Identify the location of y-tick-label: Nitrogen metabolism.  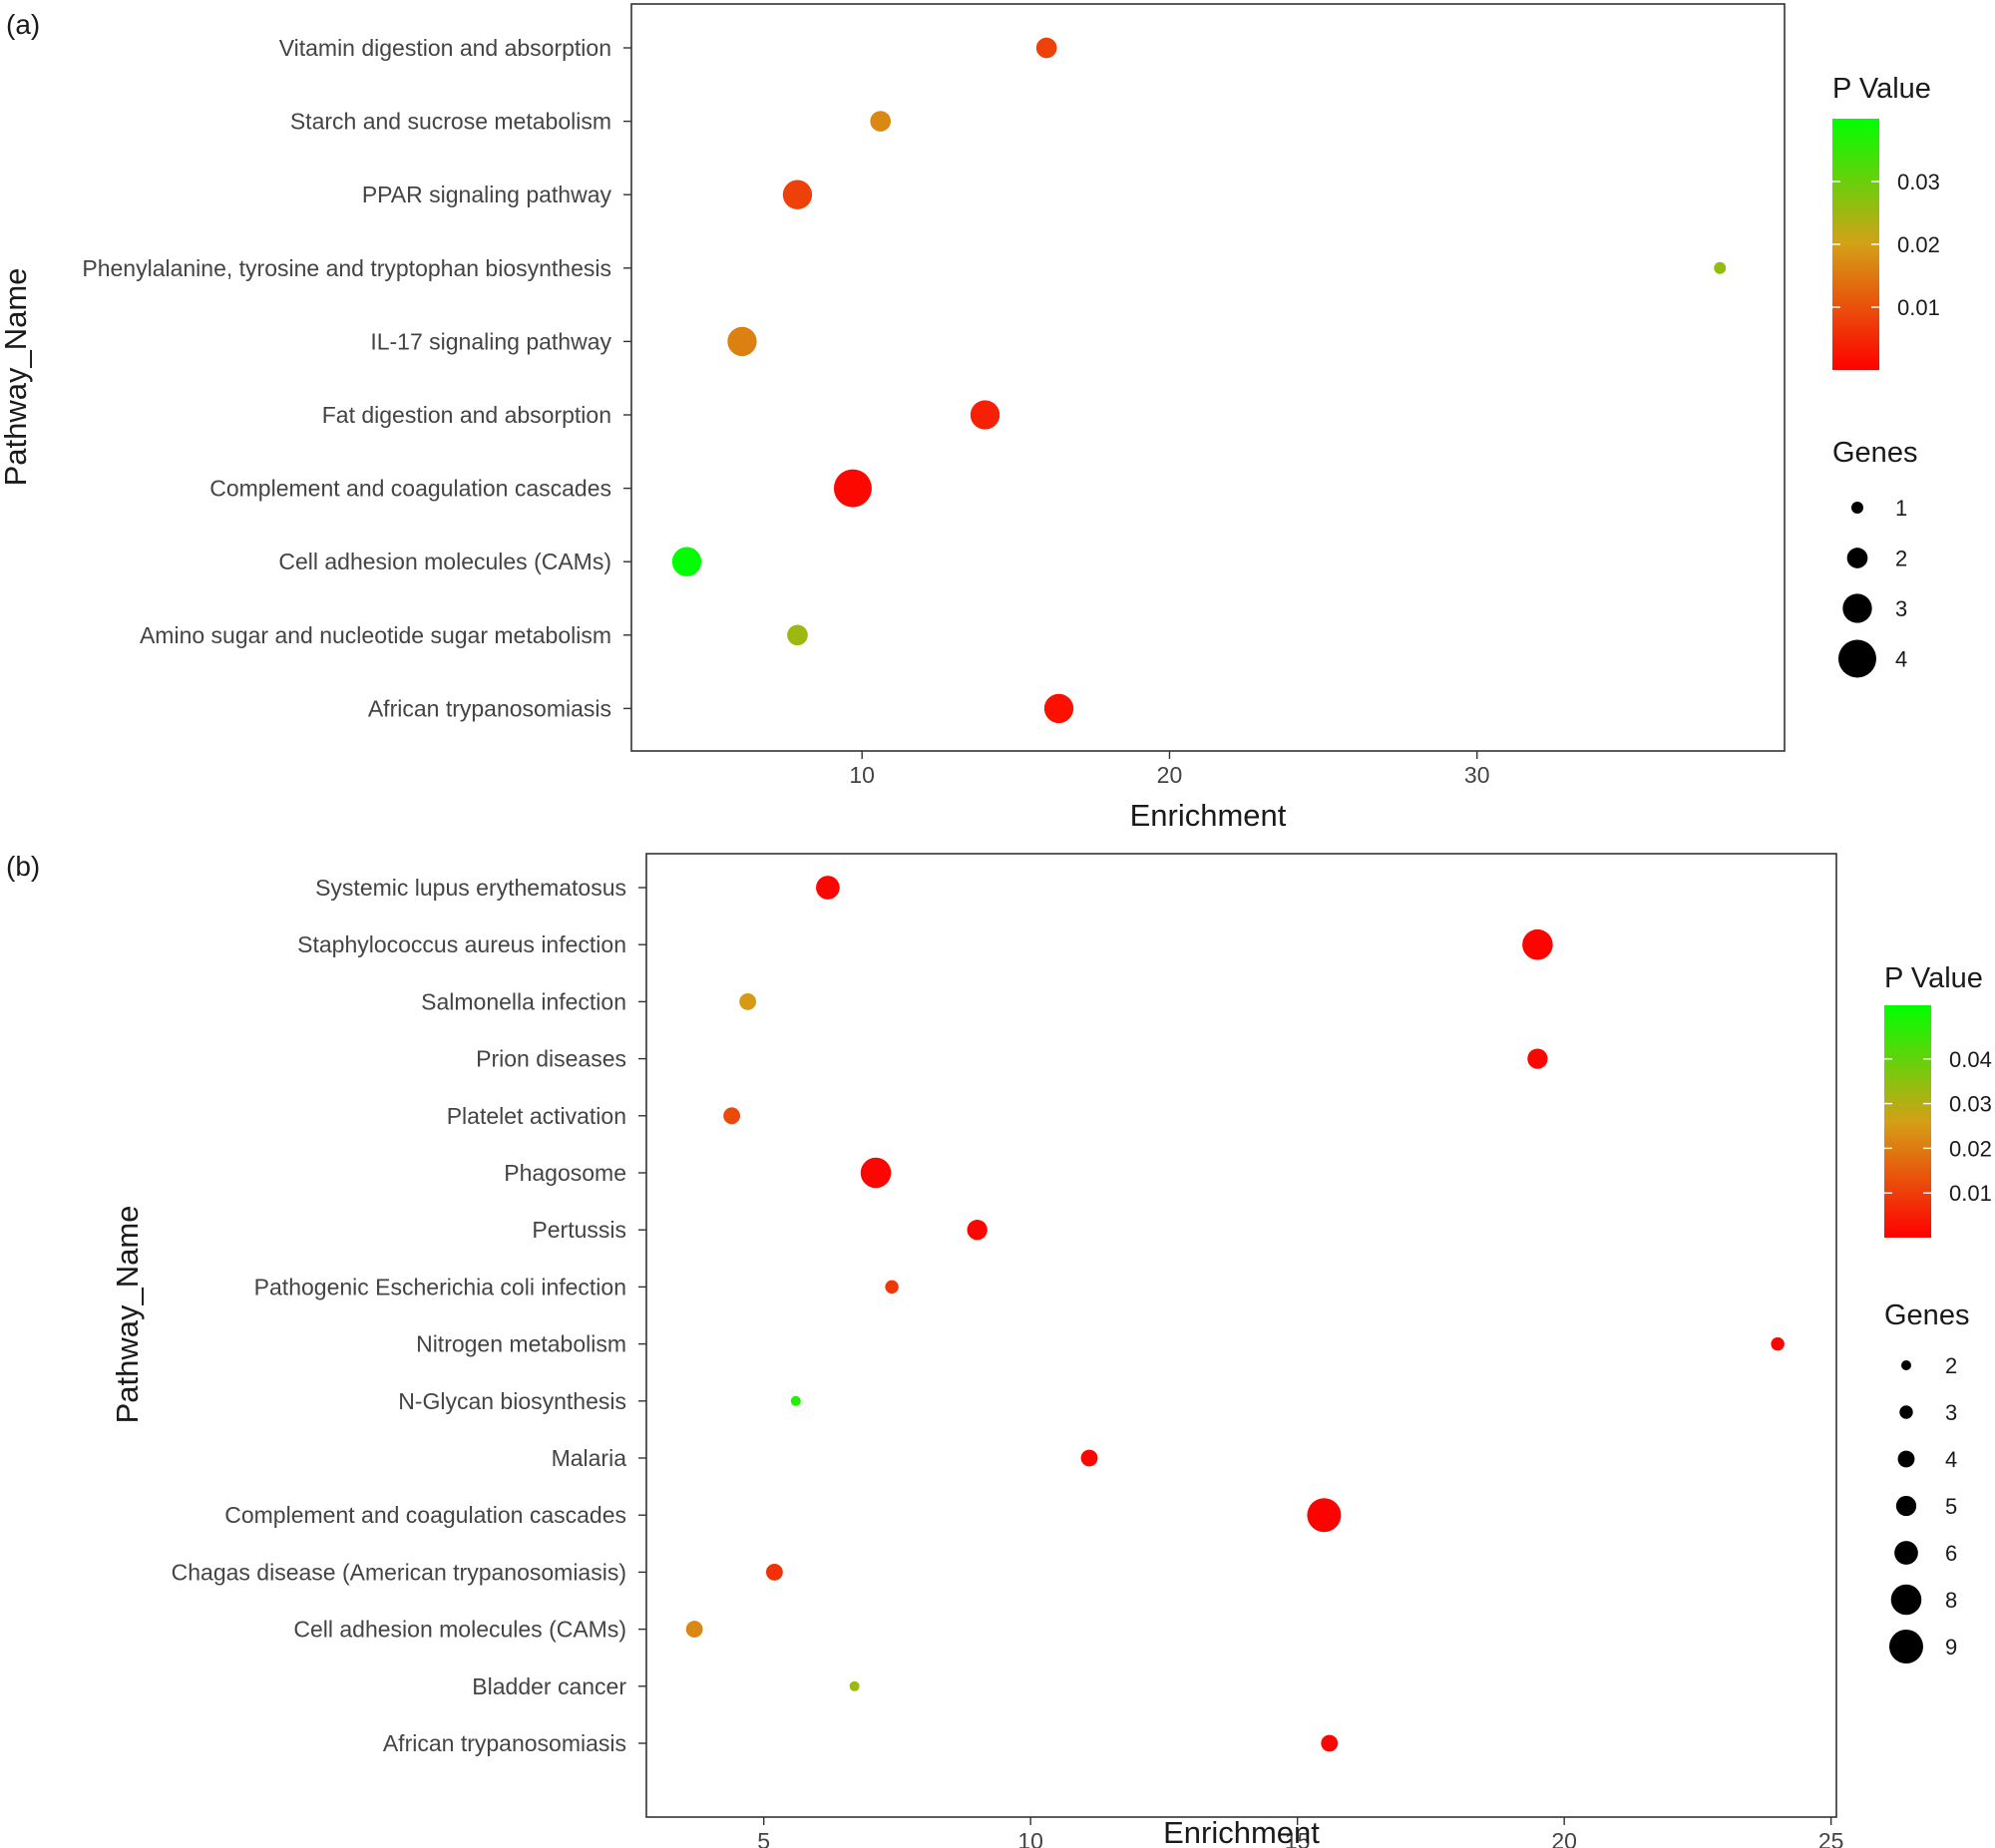
(521, 1344).